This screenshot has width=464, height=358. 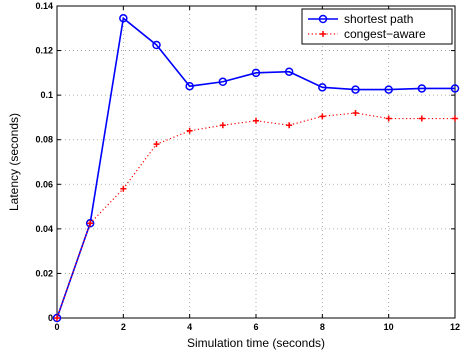 I want to click on x-tick-label: 4, so click(x=189, y=327).